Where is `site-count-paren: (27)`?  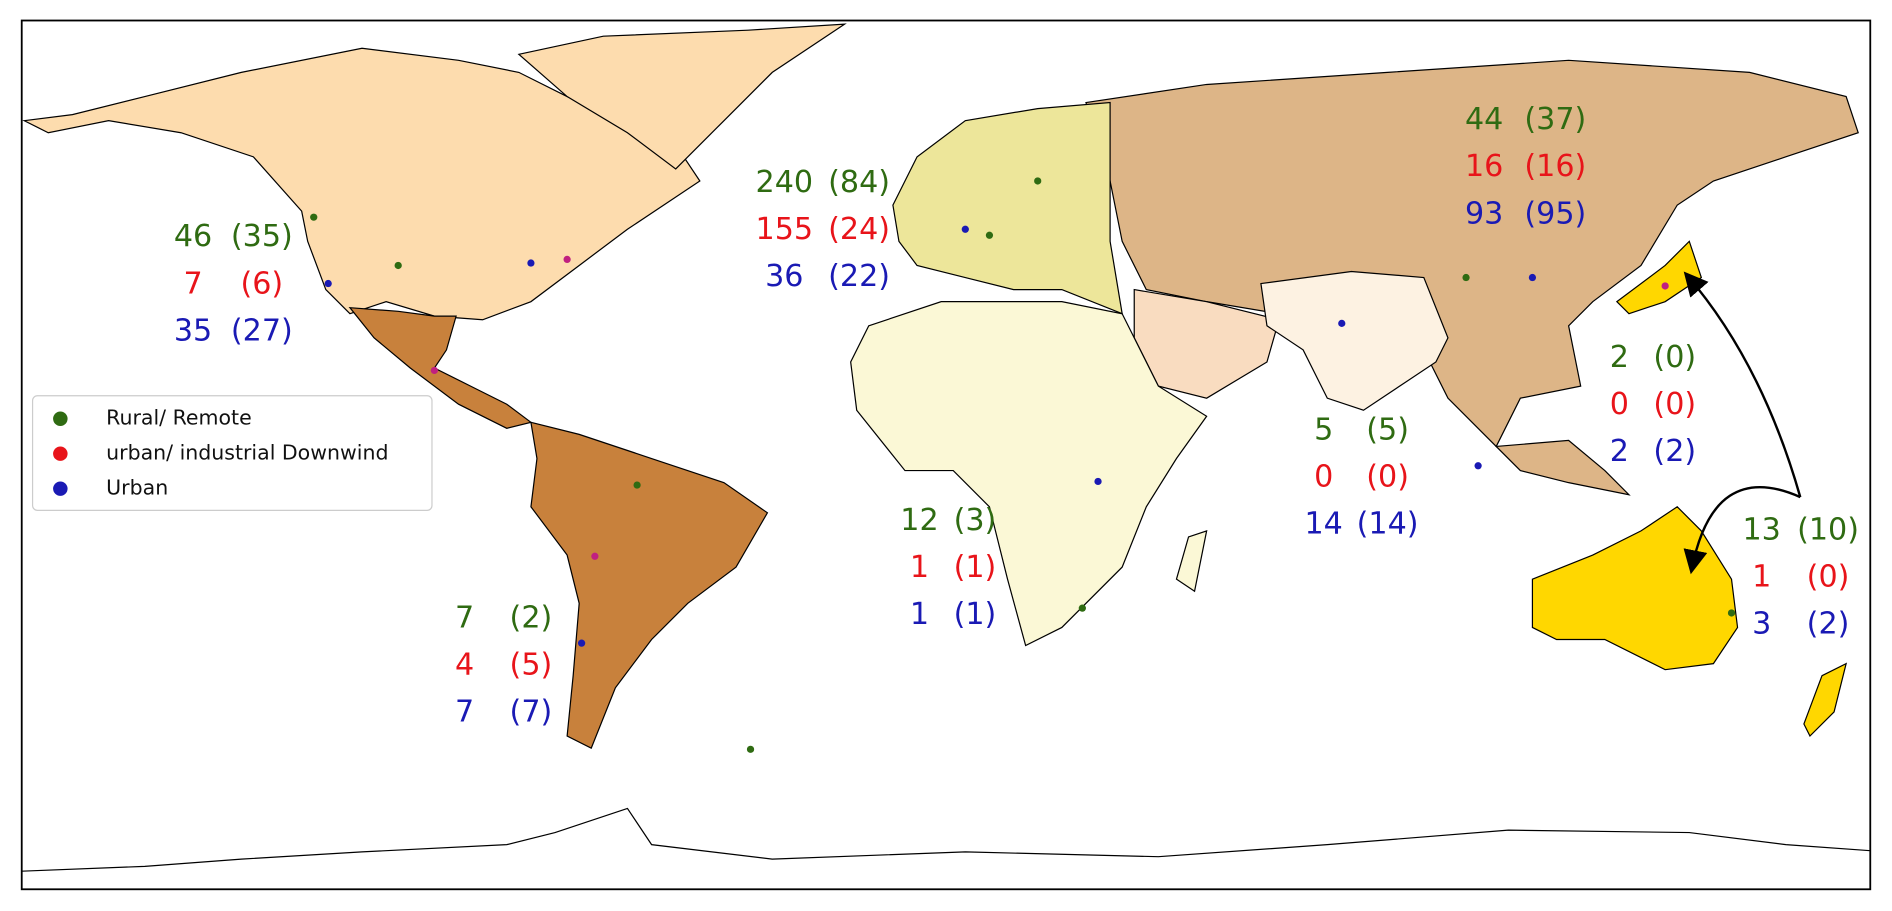
site-count-paren: (27) is located at coordinates (262, 330).